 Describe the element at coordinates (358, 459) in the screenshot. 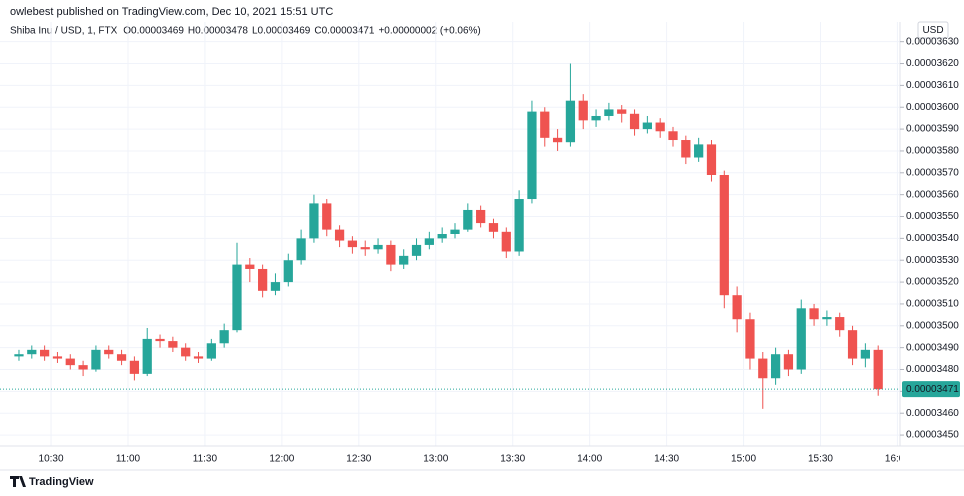

I see `x-tick-label: 12:30` at that location.